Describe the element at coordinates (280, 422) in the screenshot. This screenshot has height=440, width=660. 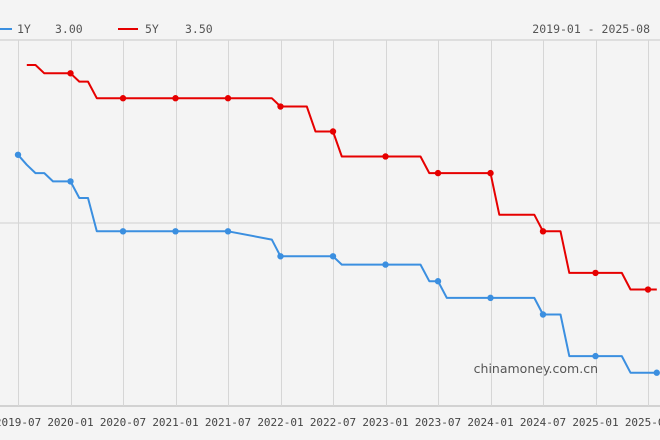
I see `x-tick-label-5: 2022-01` at that location.